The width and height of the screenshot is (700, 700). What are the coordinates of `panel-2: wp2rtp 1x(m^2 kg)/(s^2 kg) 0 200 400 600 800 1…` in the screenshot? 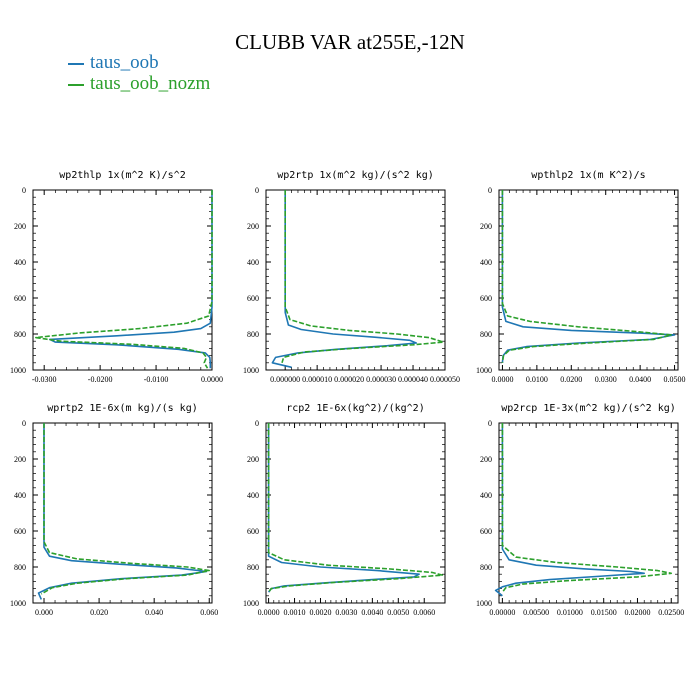 It's located at (351, 277).